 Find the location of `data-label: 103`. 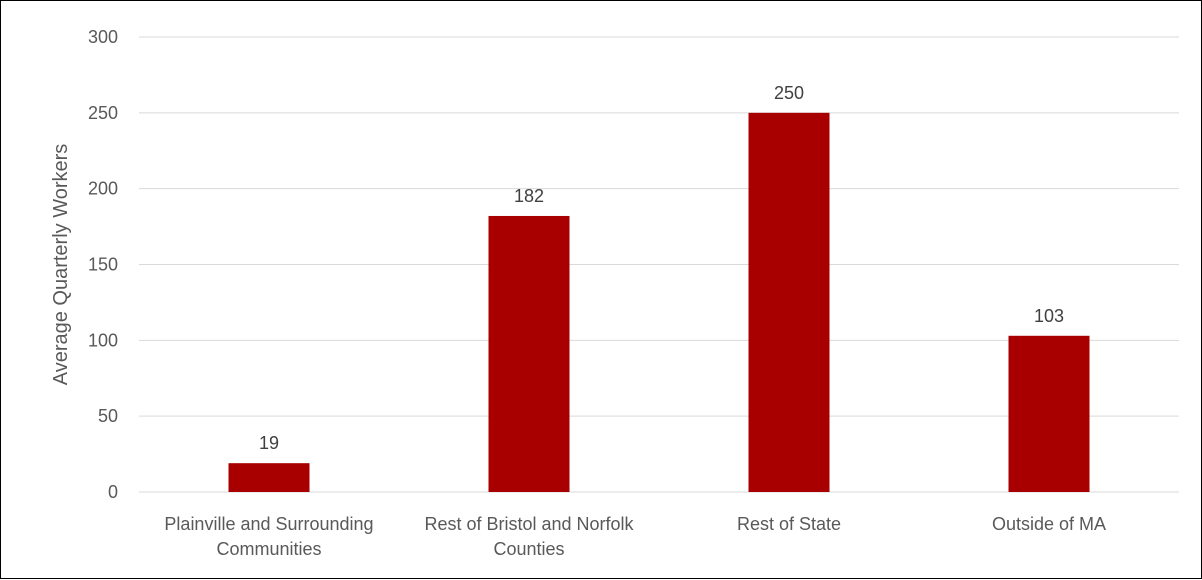

data-label: 103 is located at coordinates (1049, 316).